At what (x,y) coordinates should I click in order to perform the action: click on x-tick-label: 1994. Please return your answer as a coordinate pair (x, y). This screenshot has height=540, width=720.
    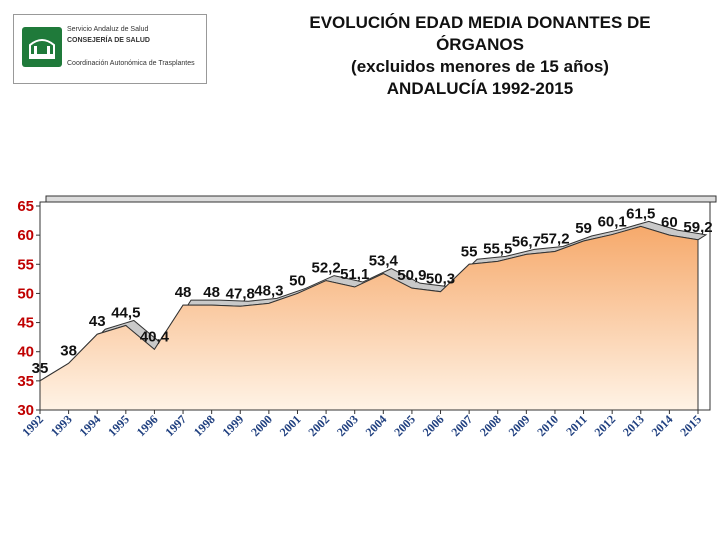
    Looking at the image, I should click on (89, 425).